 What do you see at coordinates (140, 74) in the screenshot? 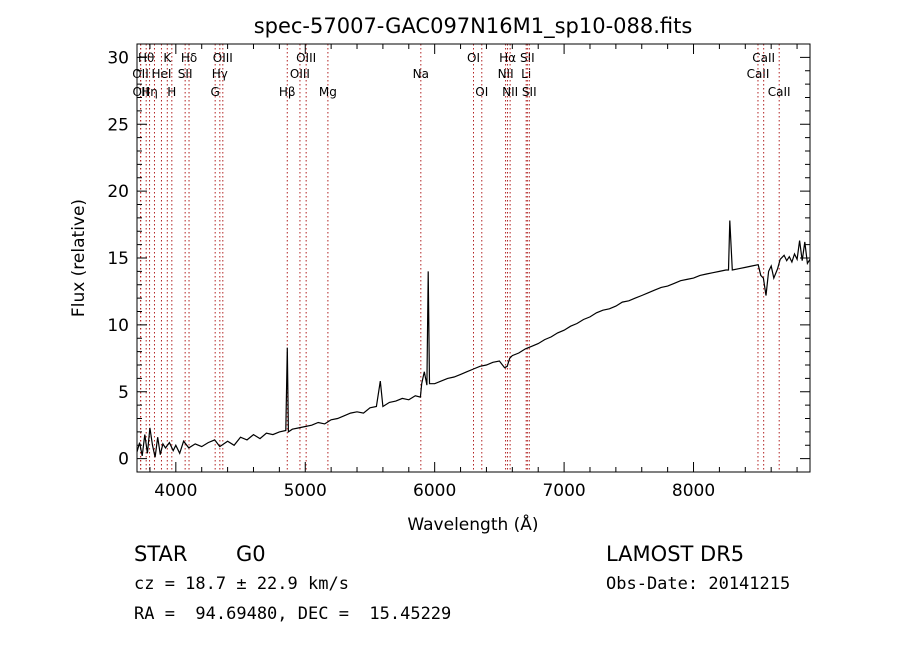
I see `line-marker-label: OII` at bounding box center [140, 74].